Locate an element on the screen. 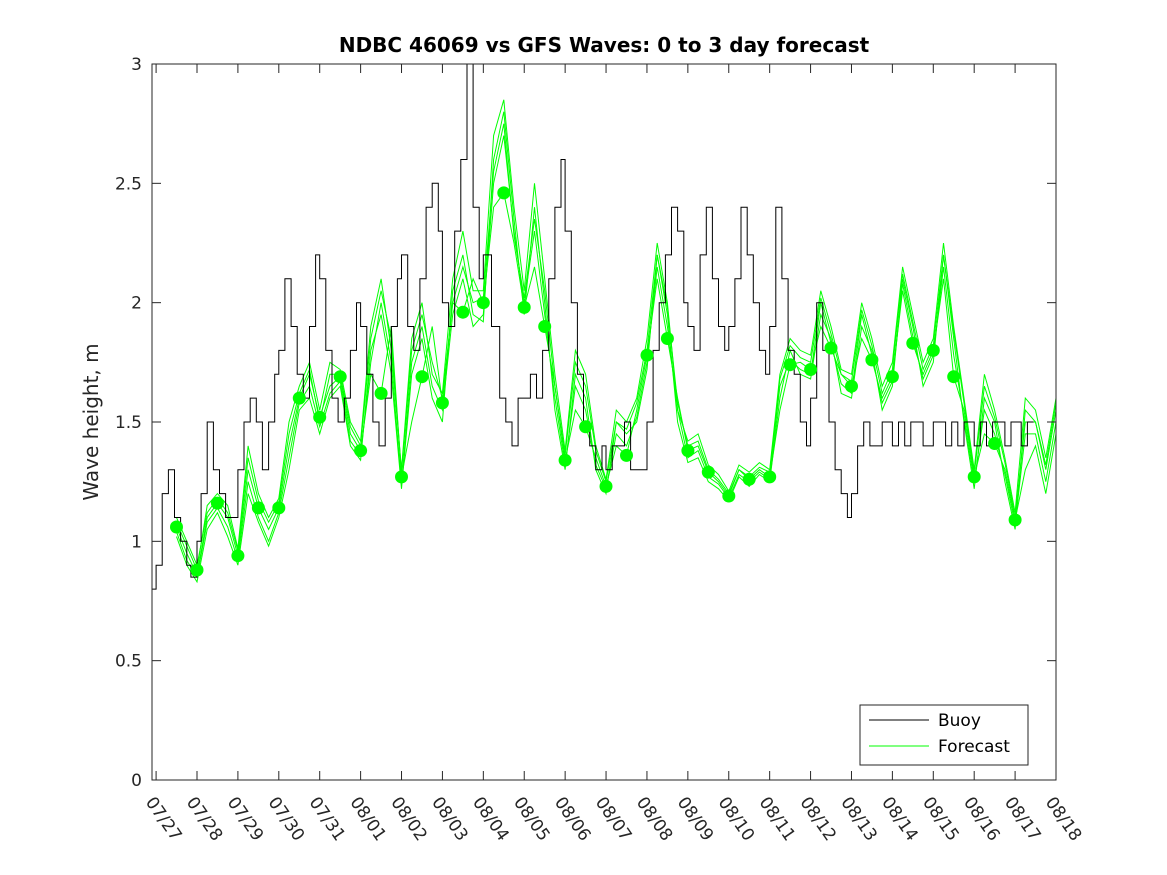 The image size is (1167, 875). legend-box is located at coordinates (944, 735).